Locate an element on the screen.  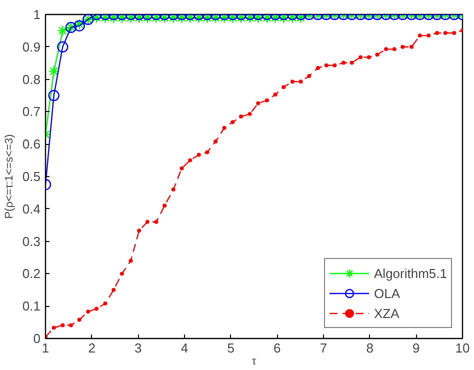
x-tick-label: 2 is located at coordinates (92, 348).